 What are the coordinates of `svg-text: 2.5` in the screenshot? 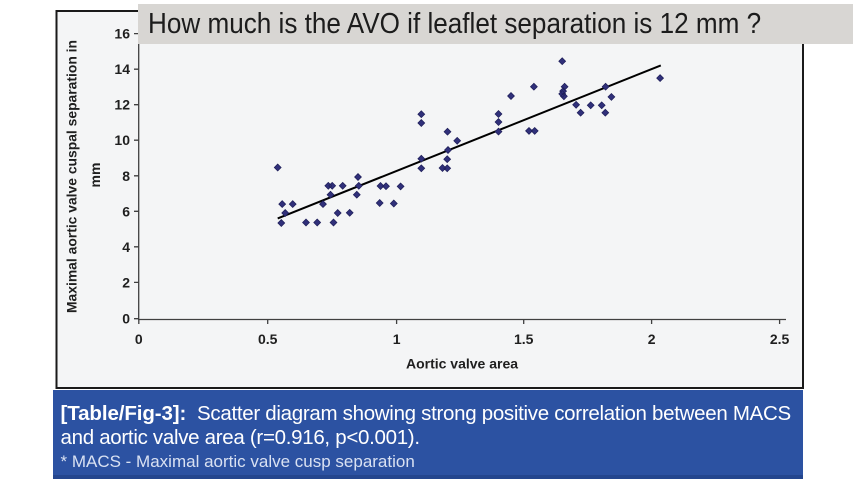 It's located at (780, 339).